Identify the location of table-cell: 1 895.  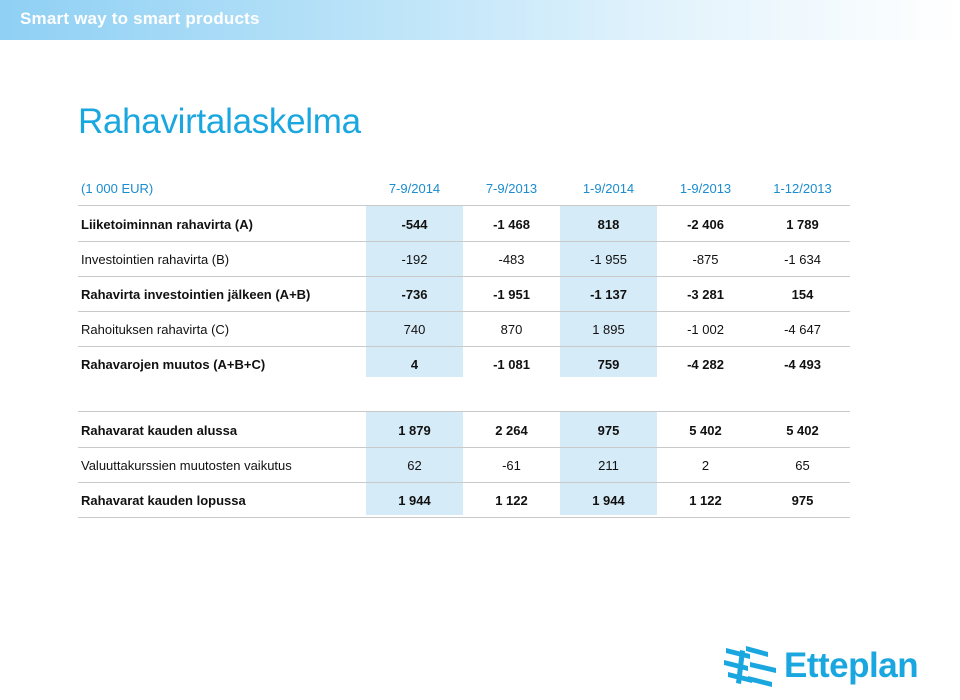
(608, 329).